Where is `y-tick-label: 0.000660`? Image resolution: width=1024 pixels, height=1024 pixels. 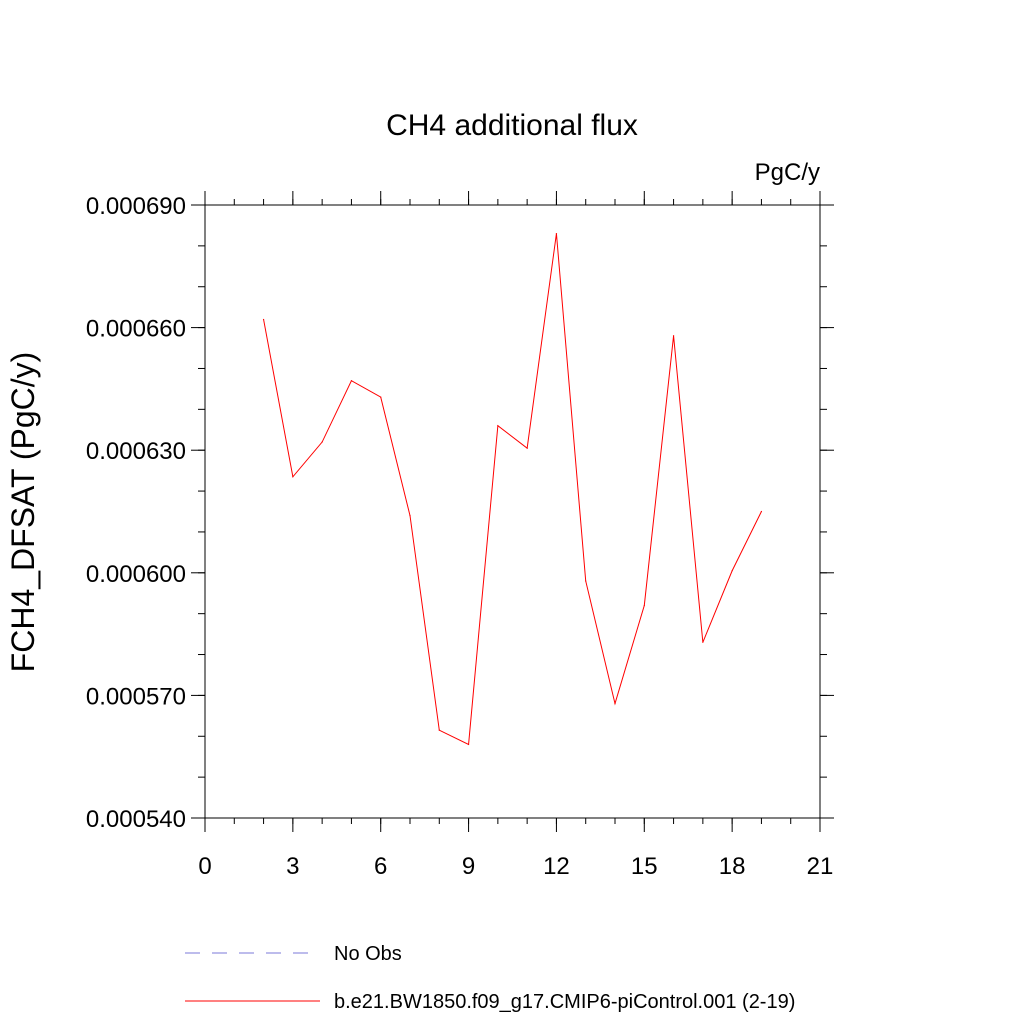 y-tick-label: 0.000660 is located at coordinates (136, 329).